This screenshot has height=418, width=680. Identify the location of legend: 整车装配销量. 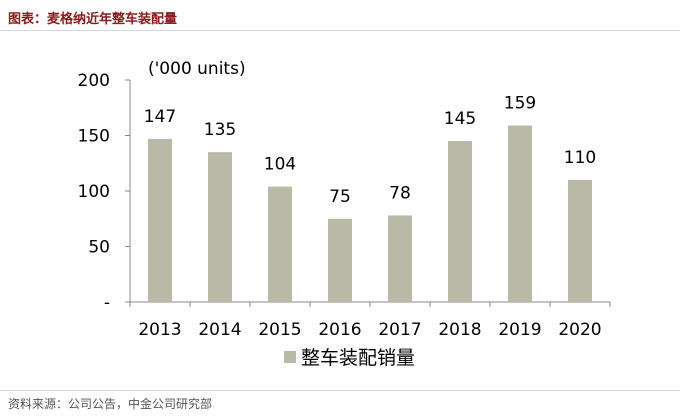
(349, 358).